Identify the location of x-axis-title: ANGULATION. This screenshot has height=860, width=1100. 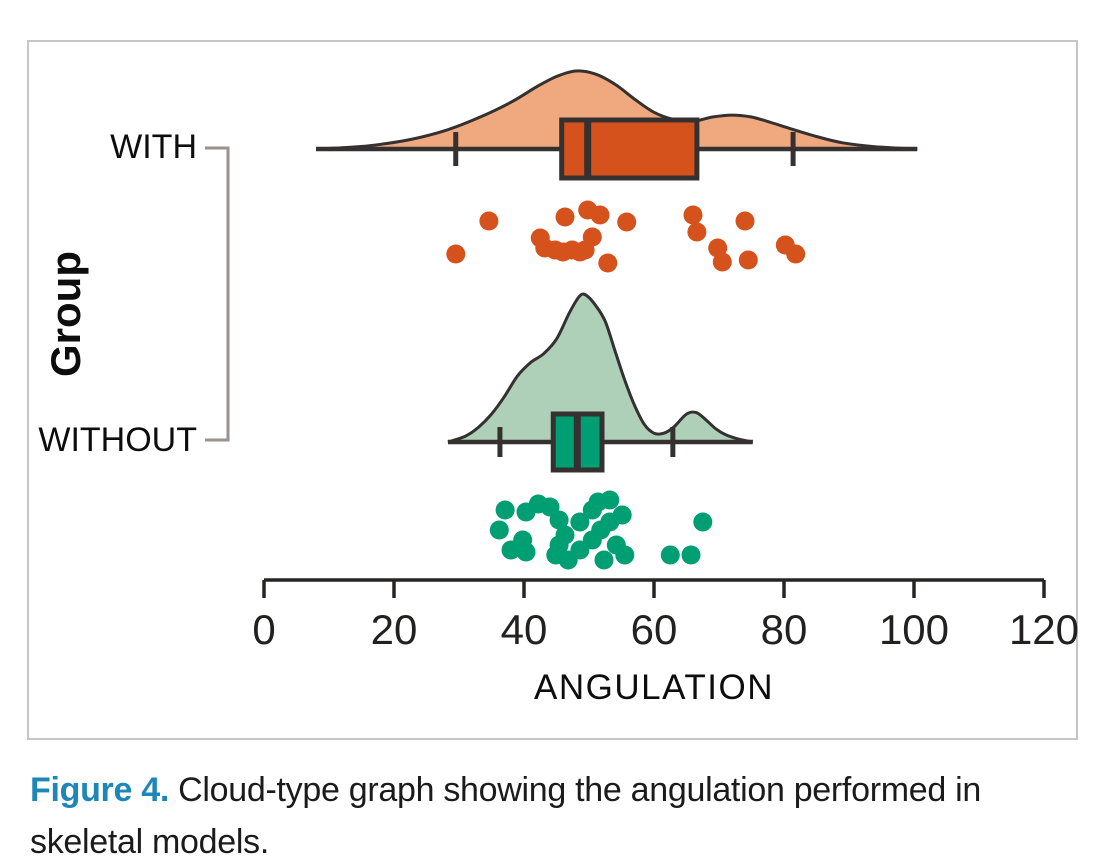
(654, 687).